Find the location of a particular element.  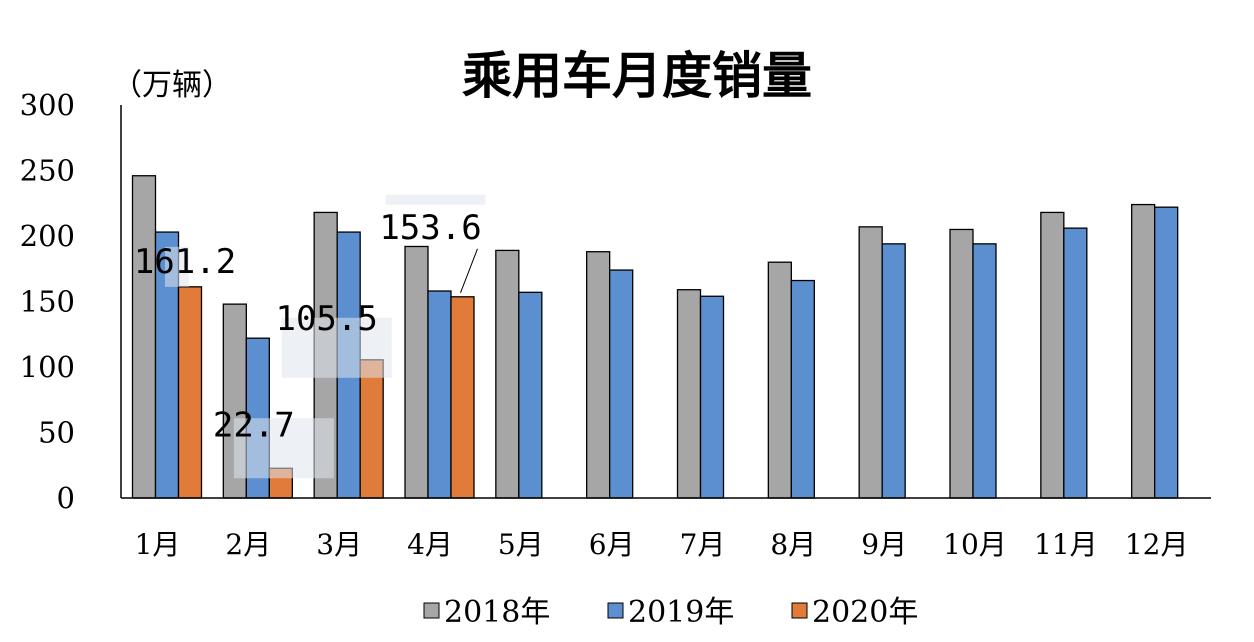

y-tick-label: 250 is located at coordinates (47, 171).